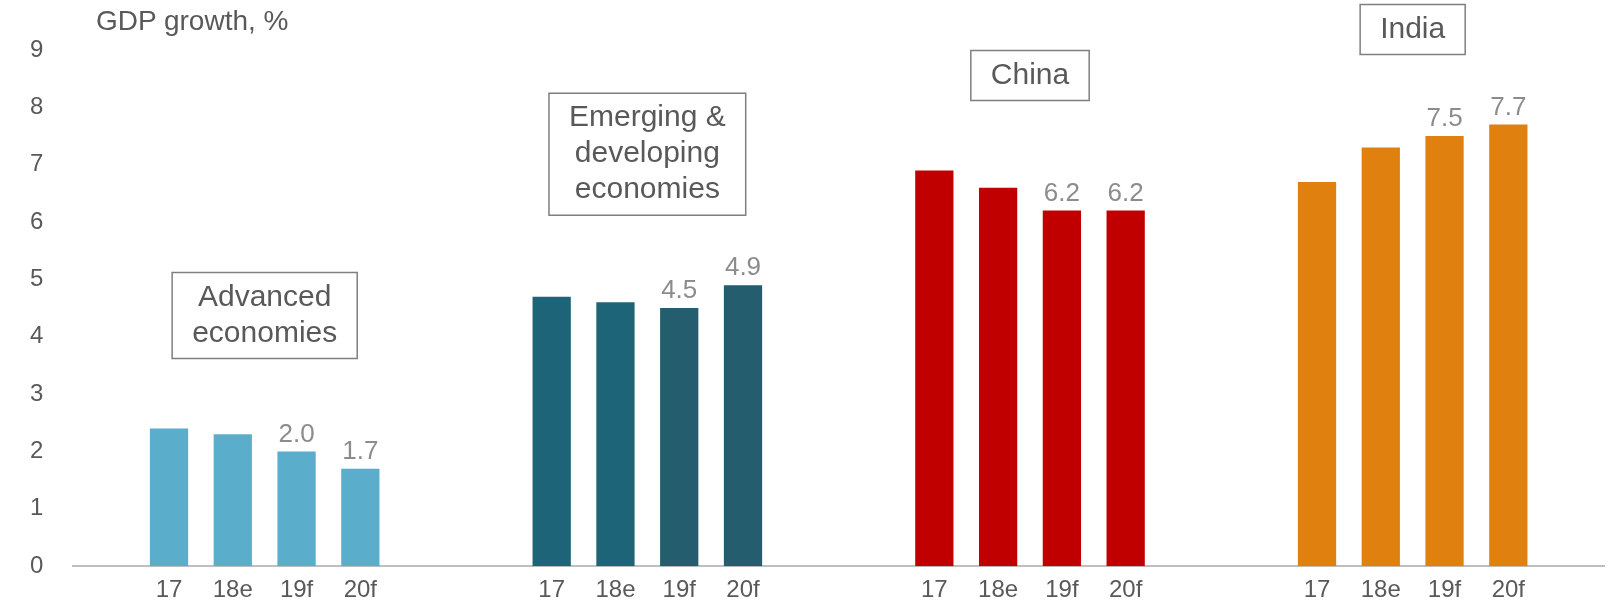 This screenshot has height=615, width=1614. What do you see at coordinates (36, 564) in the screenshot?
I see `y-tick-label: 0` at bounding box center [36, 564].